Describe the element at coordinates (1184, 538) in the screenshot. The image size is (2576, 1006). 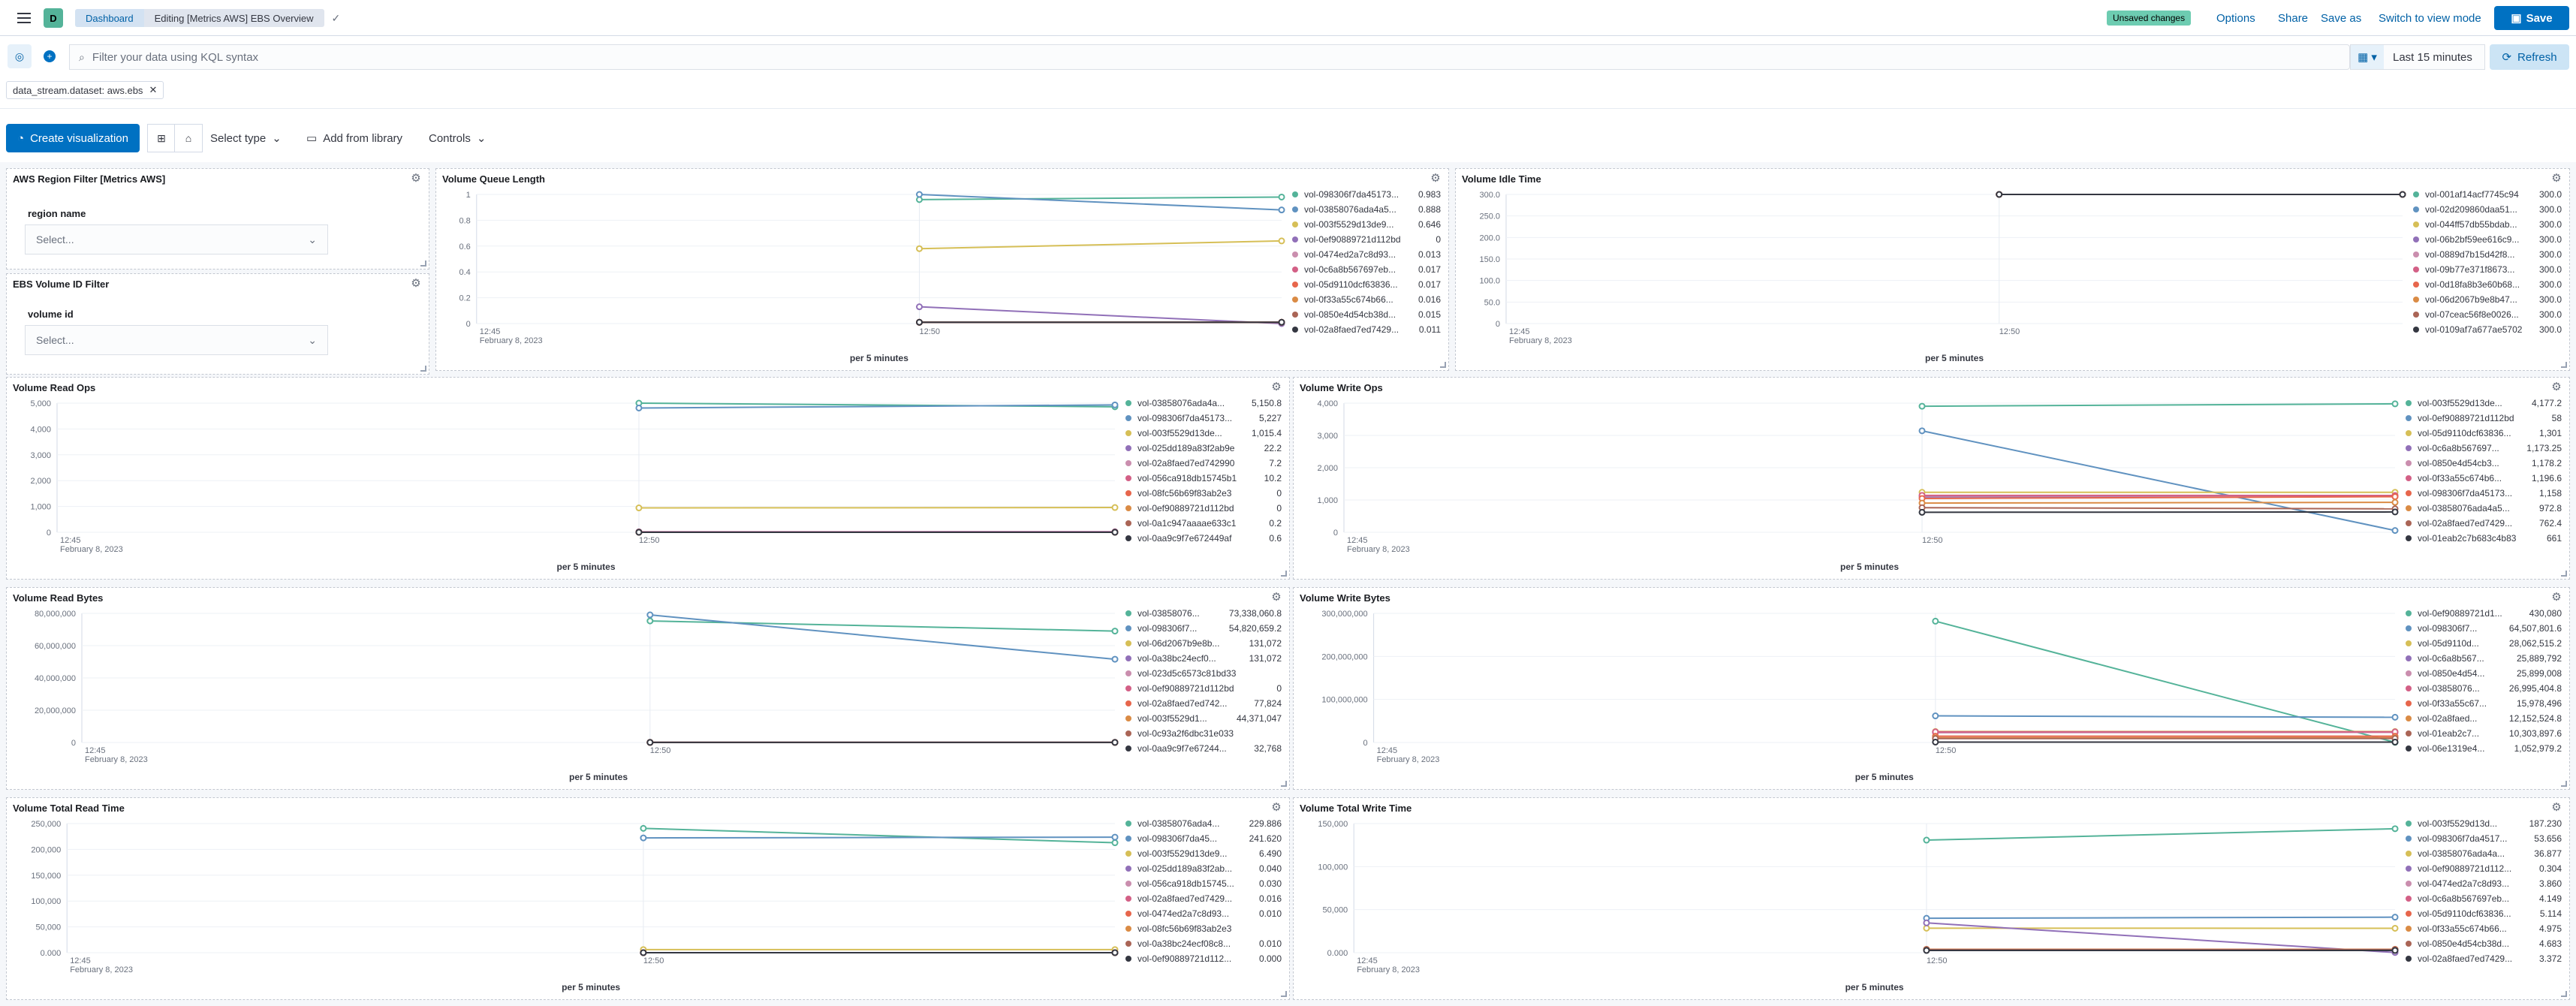
I see `legend-item: vol-0aa9c9f7e672449af` at that location.